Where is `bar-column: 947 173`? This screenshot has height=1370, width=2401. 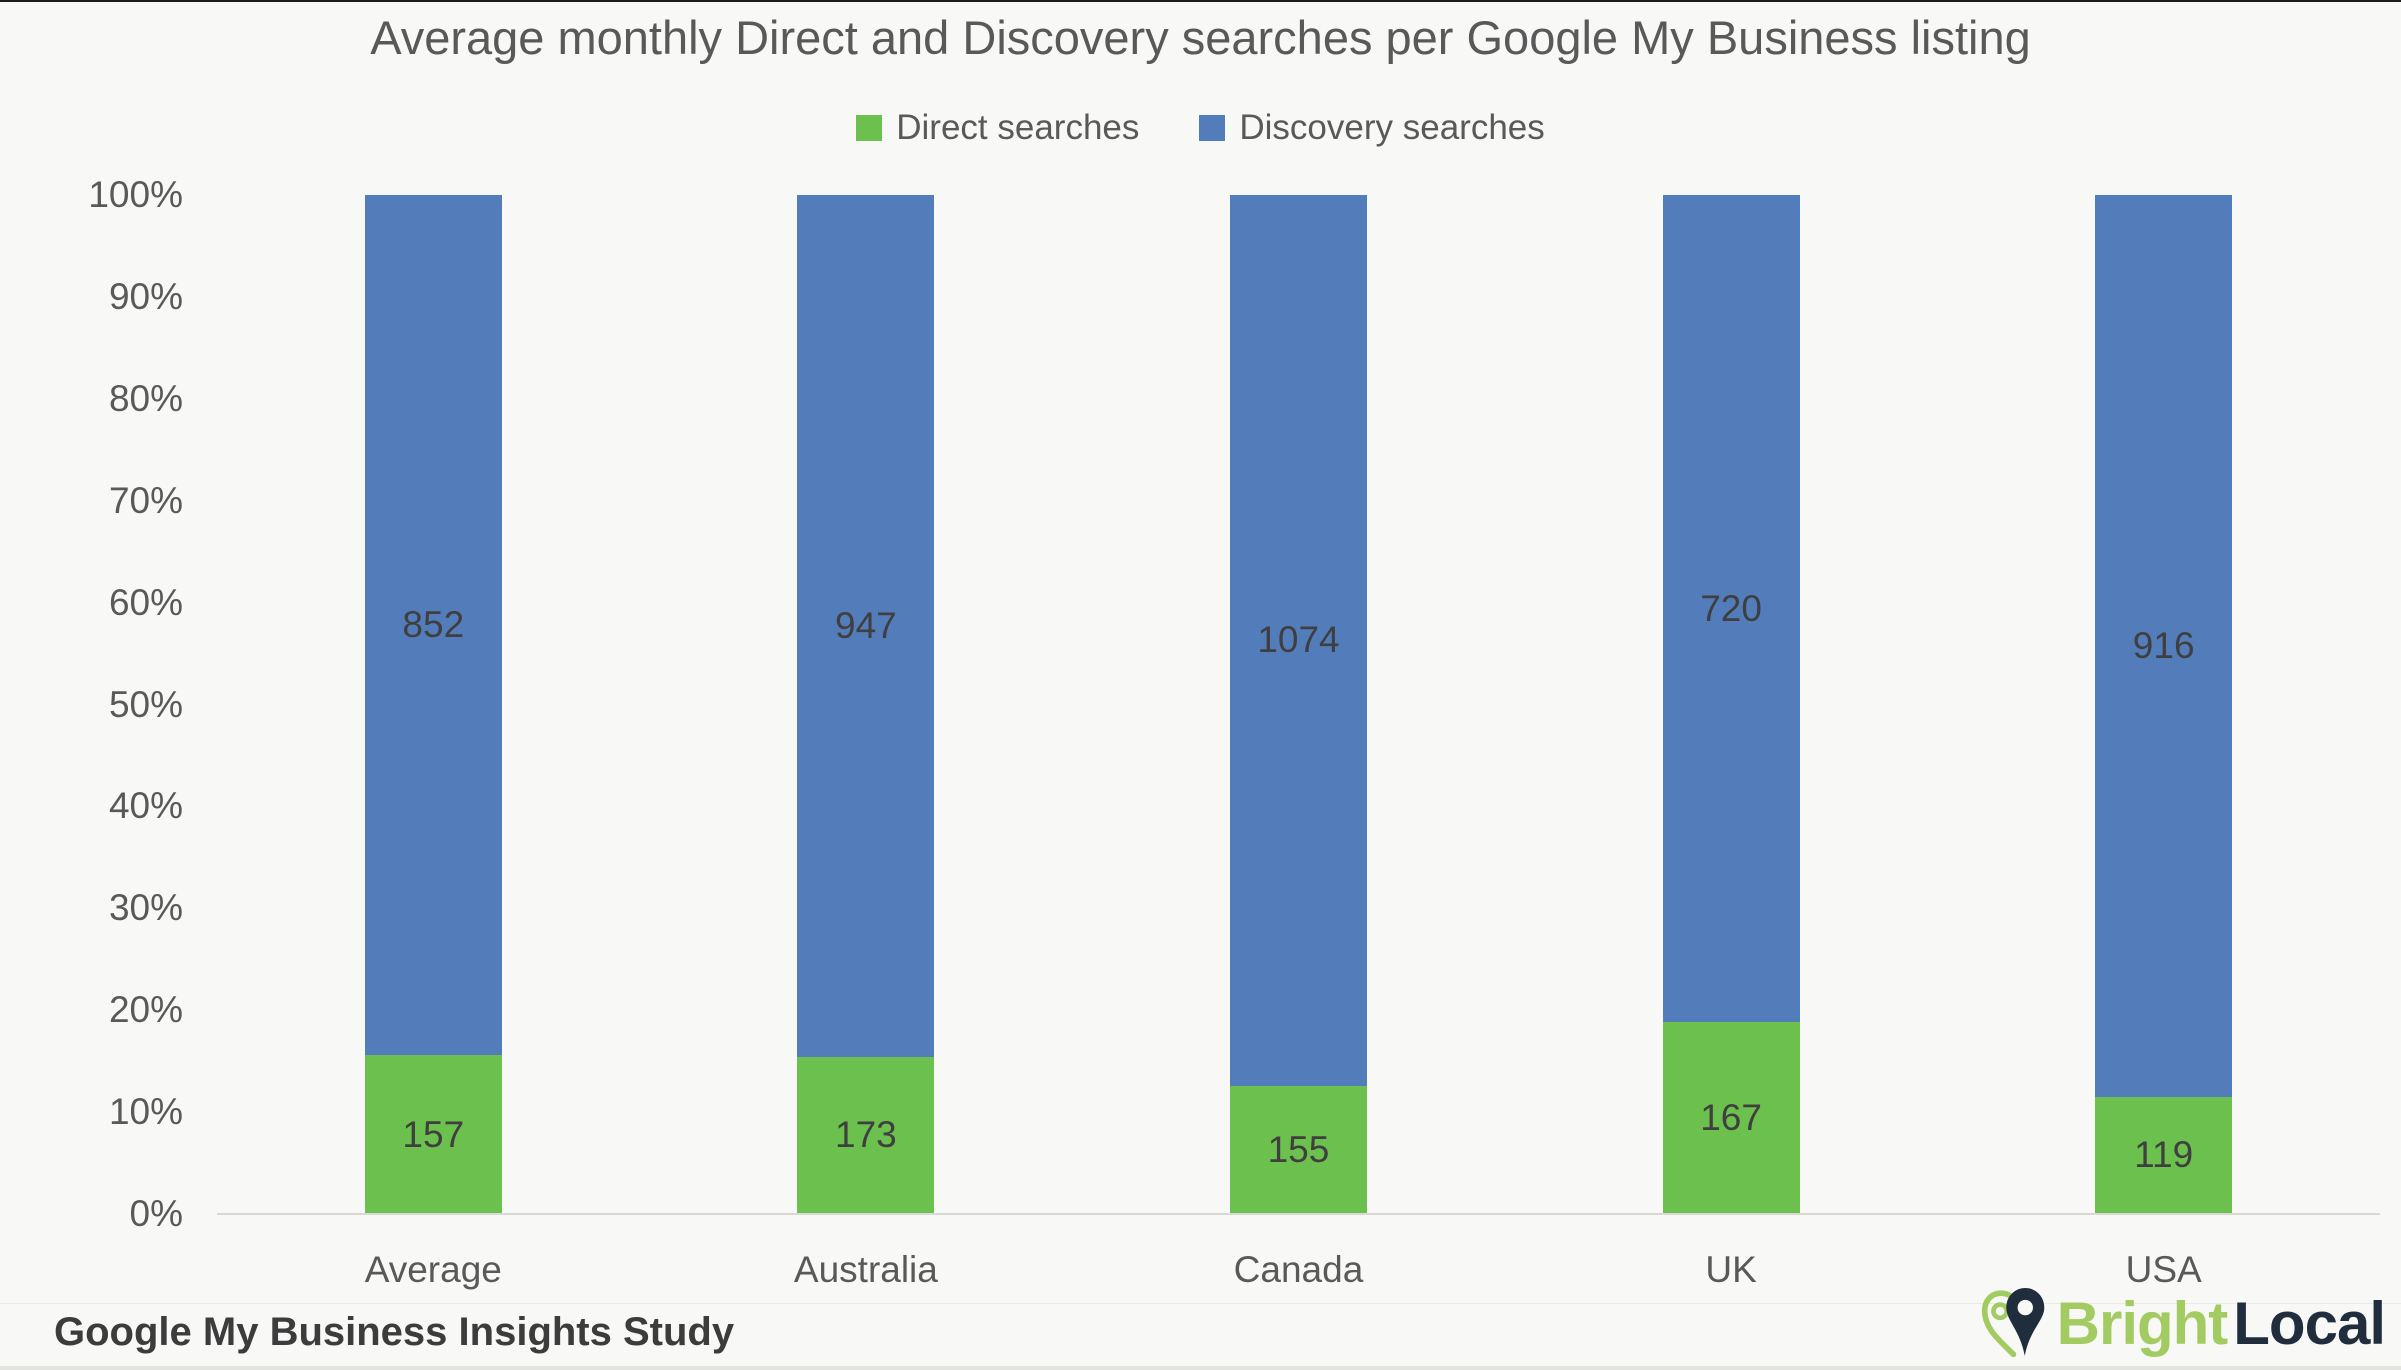
bar-column: 947 173 is located at coordinates (866, 704).